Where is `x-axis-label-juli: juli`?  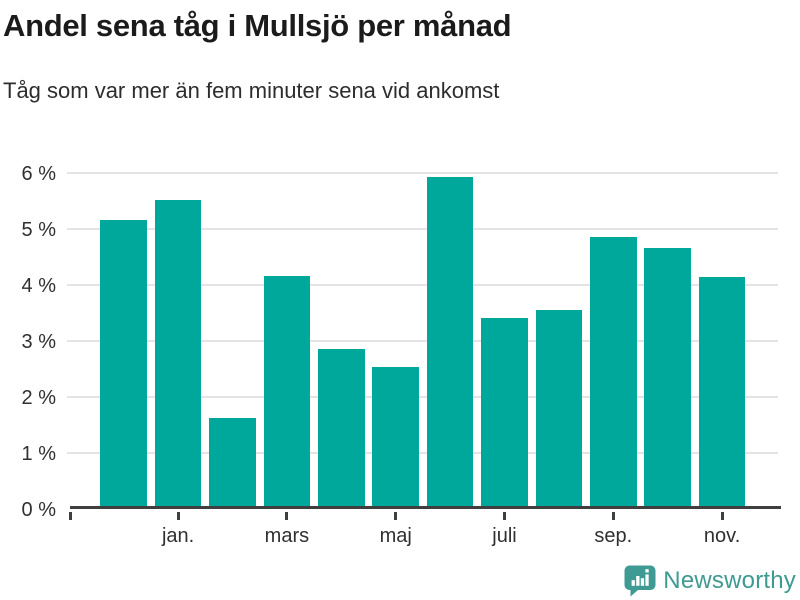
x-axis-label-juli: juli is located at coordinates (504, 536).